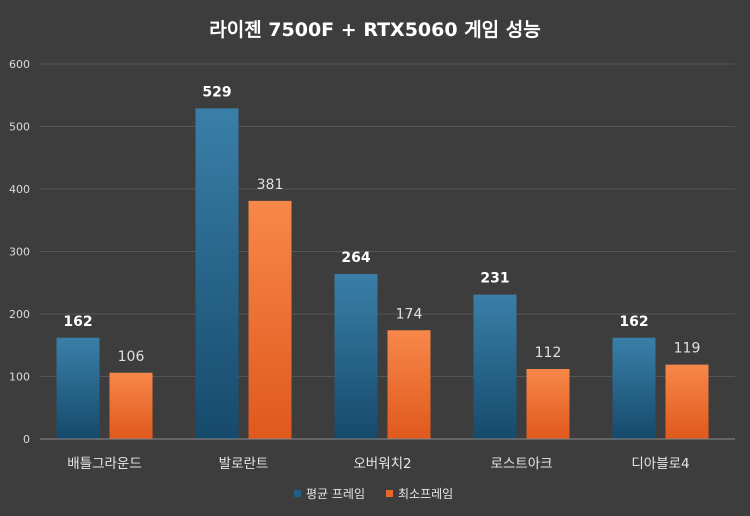  Describe the element at coordinates (382, 464) in the screenshot. I see `x-category-label: 오버워치2` at that location.